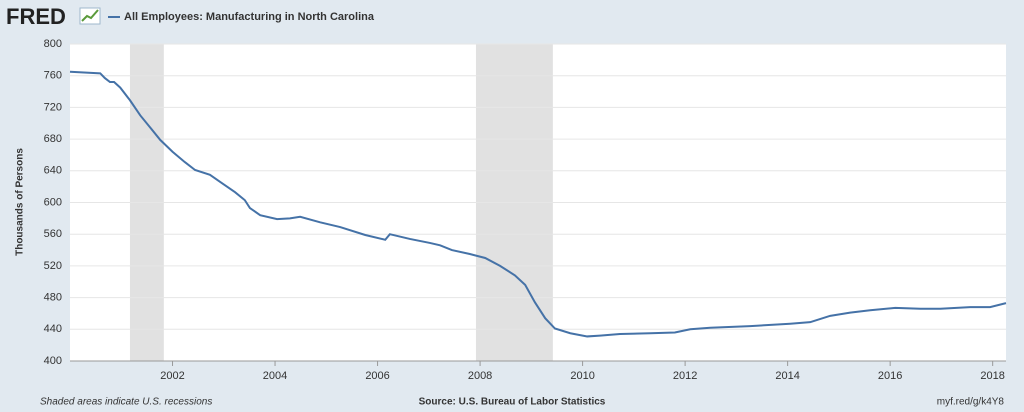 This screenshot has width=1024, height=412. Describe the element at coordinates (53, 202) in the screenshot. I see `y-tick-label: 600` at that location.